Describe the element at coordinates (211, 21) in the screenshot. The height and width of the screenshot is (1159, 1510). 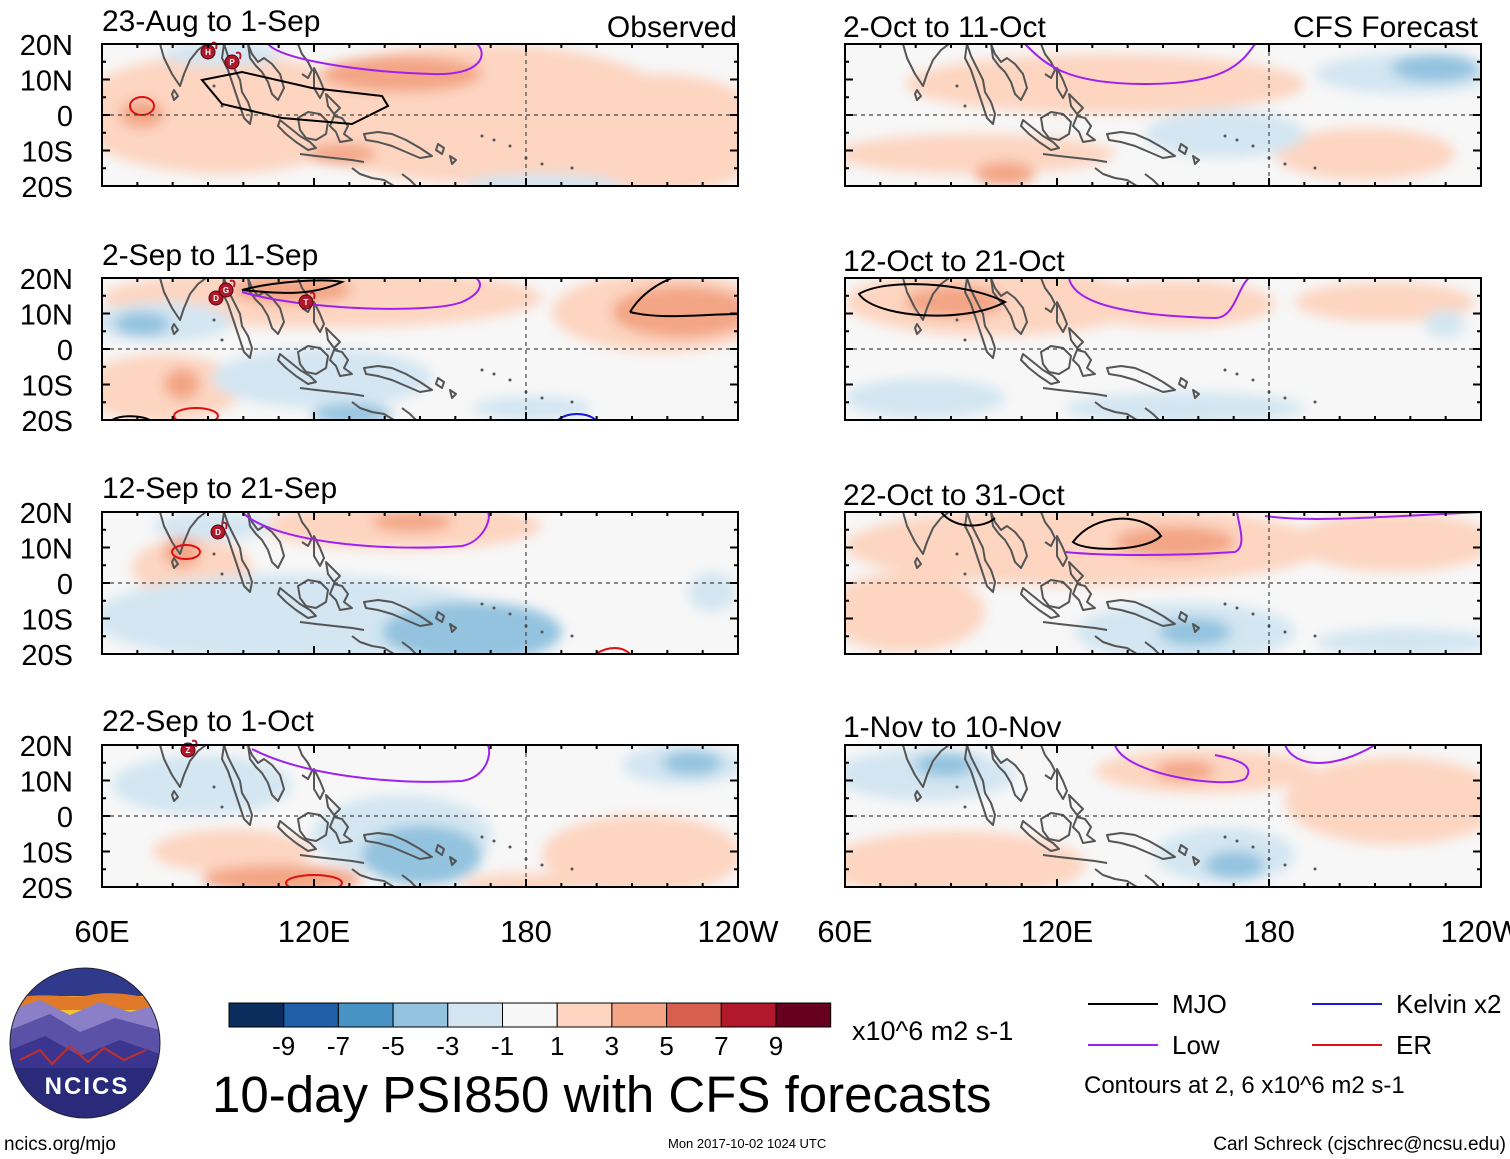
I see `panel-title: 23-Aug to 1-Sep` at that location.